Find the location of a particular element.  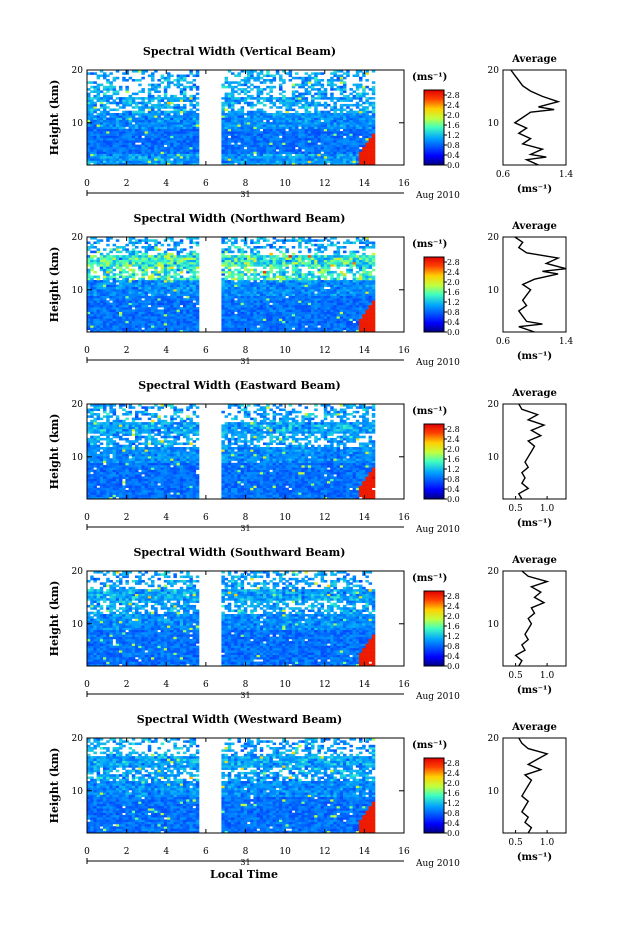

x-tick-label: 8 is located at coordinates (246, 184).